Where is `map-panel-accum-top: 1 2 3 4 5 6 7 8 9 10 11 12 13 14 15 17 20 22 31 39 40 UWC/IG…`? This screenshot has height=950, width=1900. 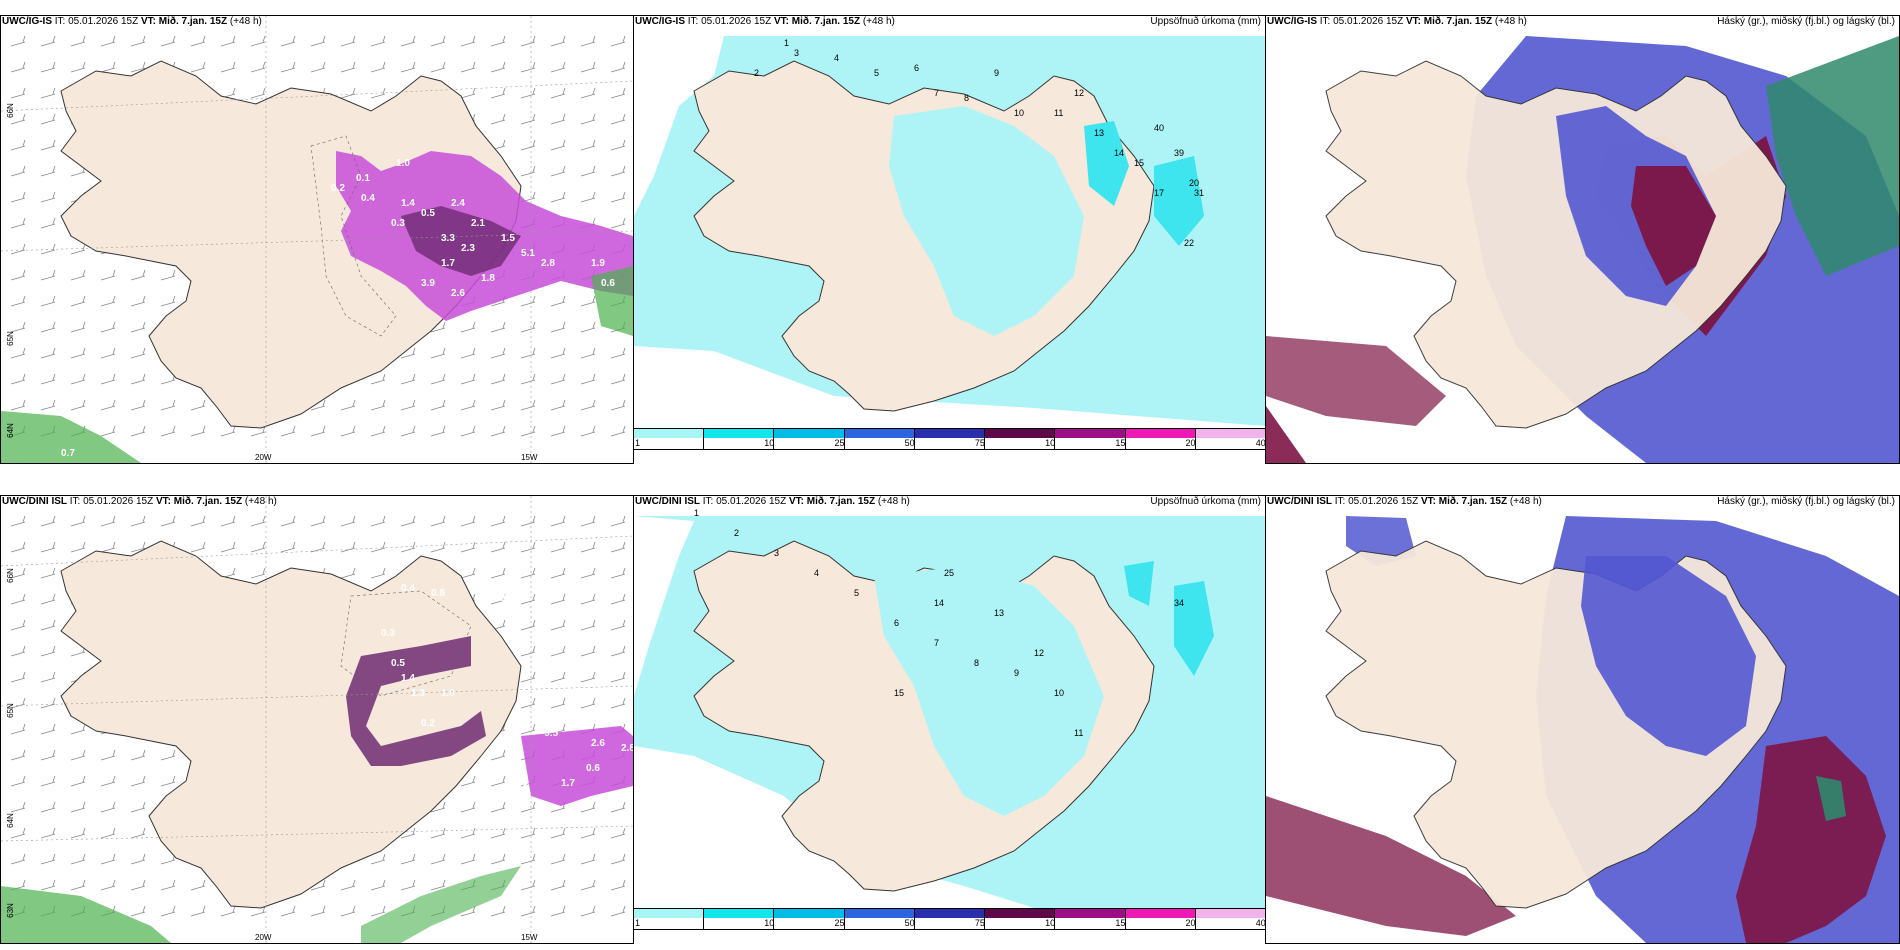 map-panel-accum-top: 1 2 3 4 5 6 7 8 9 10 11 12 13 14 15 17 20 22 31 39 40 UWC/IG… is located at coordinates (949, 222).